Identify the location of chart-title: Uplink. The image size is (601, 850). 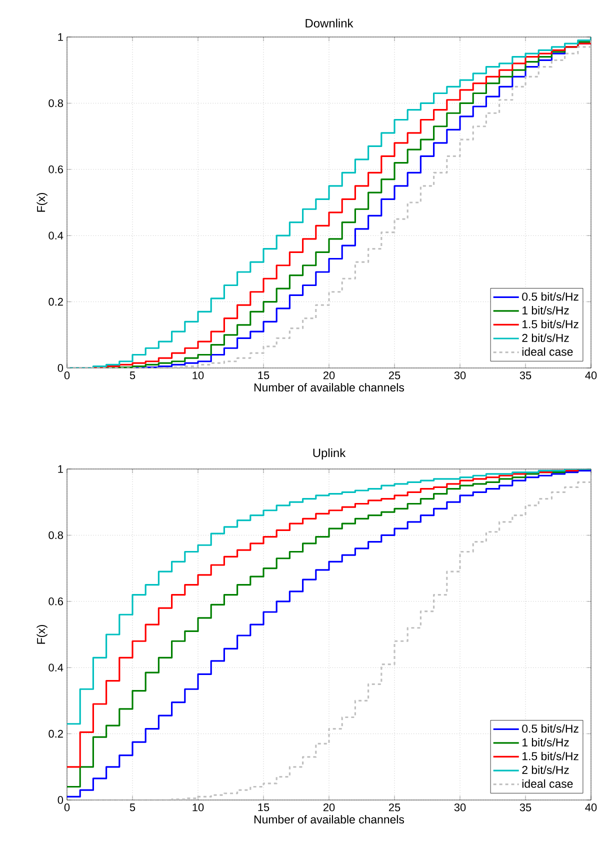
(329, 454).